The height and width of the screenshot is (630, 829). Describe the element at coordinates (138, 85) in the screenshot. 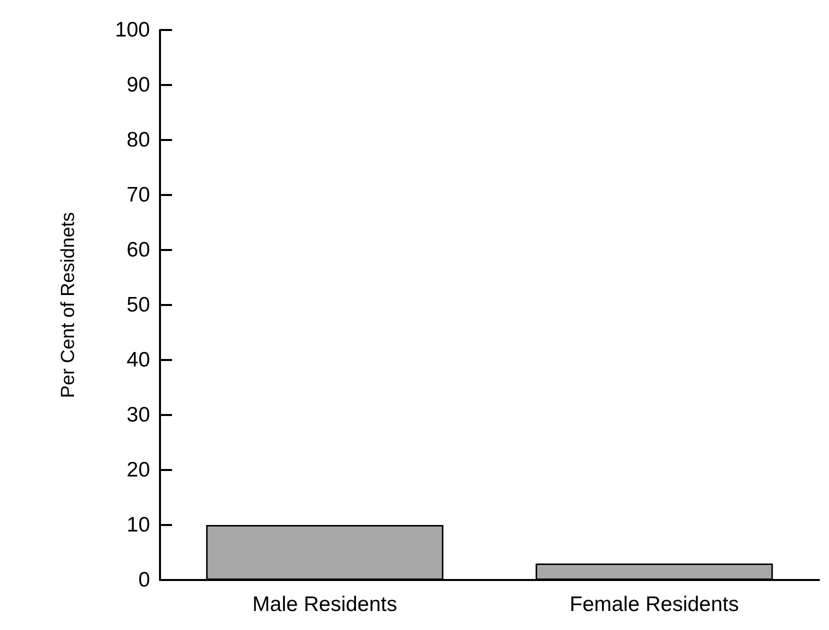

I see `y-tick-label: 90` at that location.